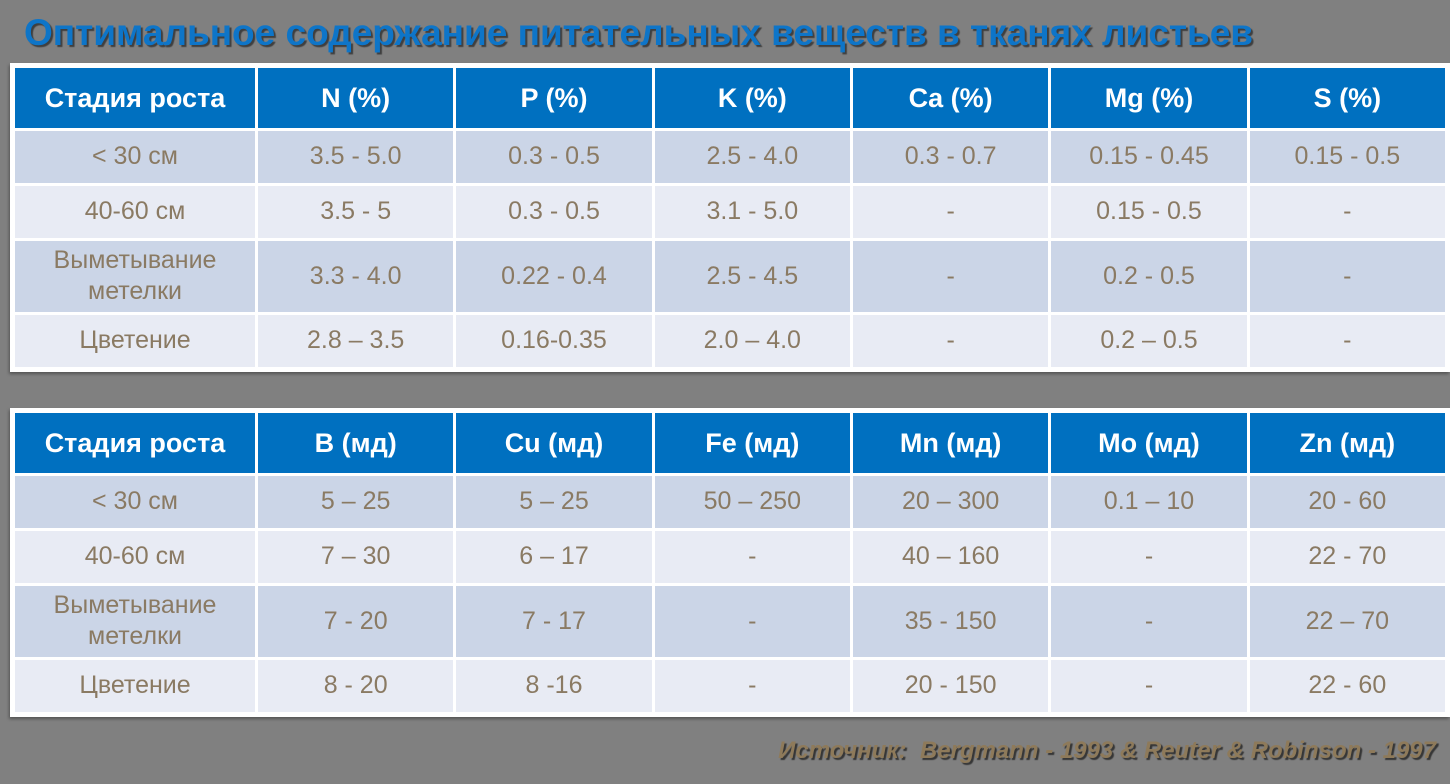  Describe the element at coordinates (950, 502) in the screenshot. I see `value-cell: 20 – 300` at that location.